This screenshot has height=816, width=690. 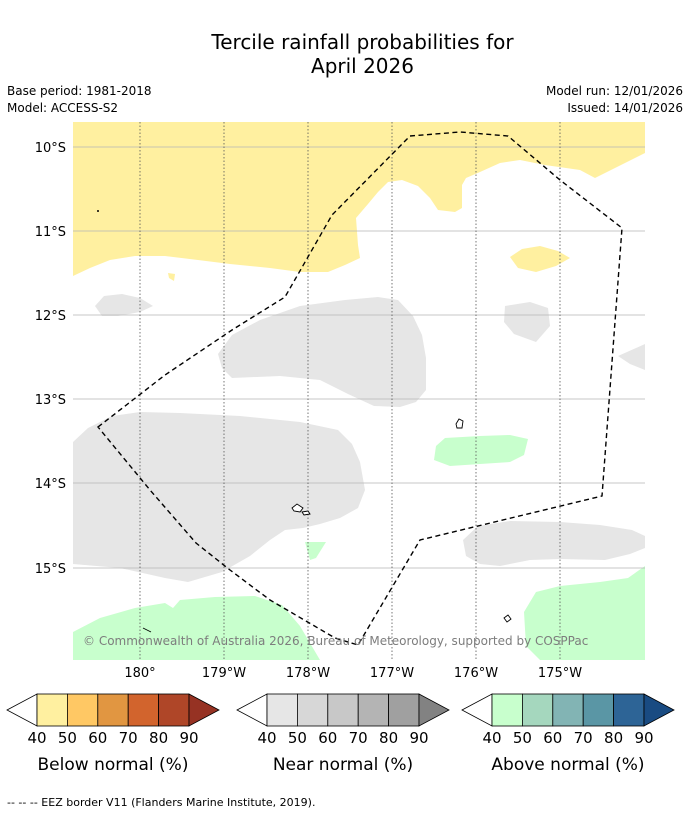 What do you see at coordinates (50, 359) in the screenshot?
I see `lat-labels: 10°S 11°S 12°S 13°S 14°S 15°S` at bounding box center [50, 359].